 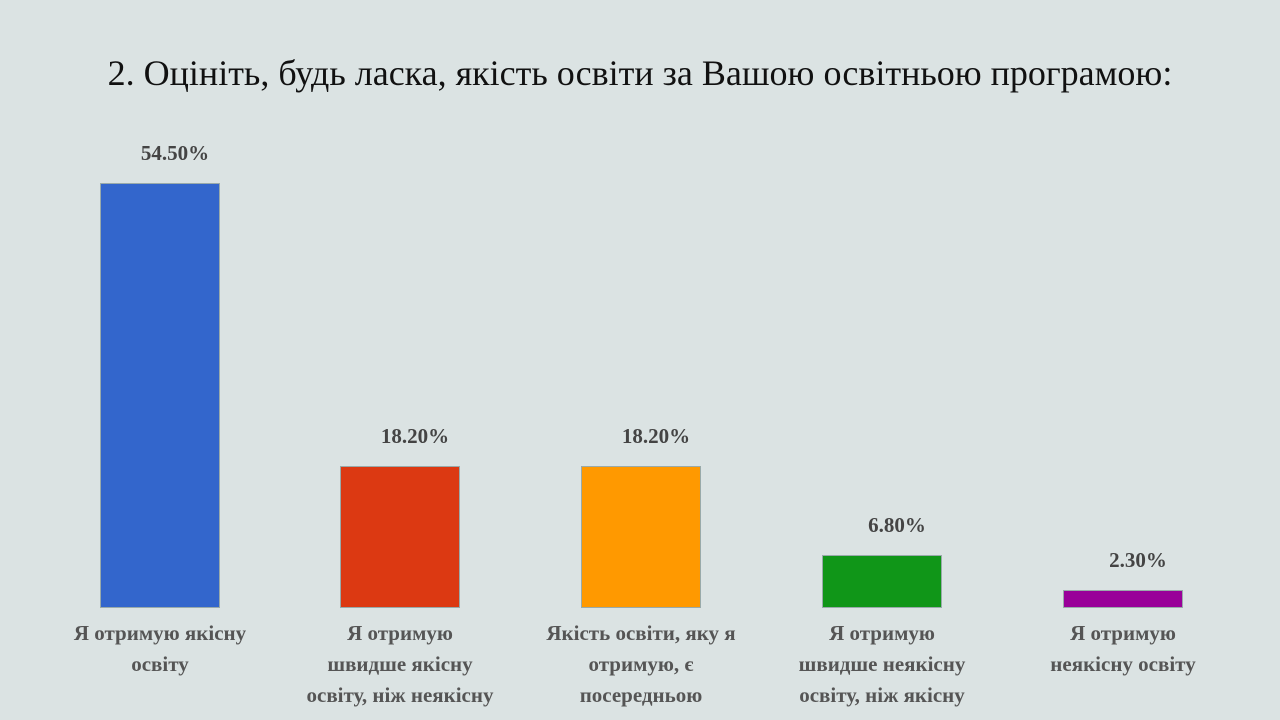 I want to click on category-label: Я отримую якісну освіту, so click(x=160, y=648).